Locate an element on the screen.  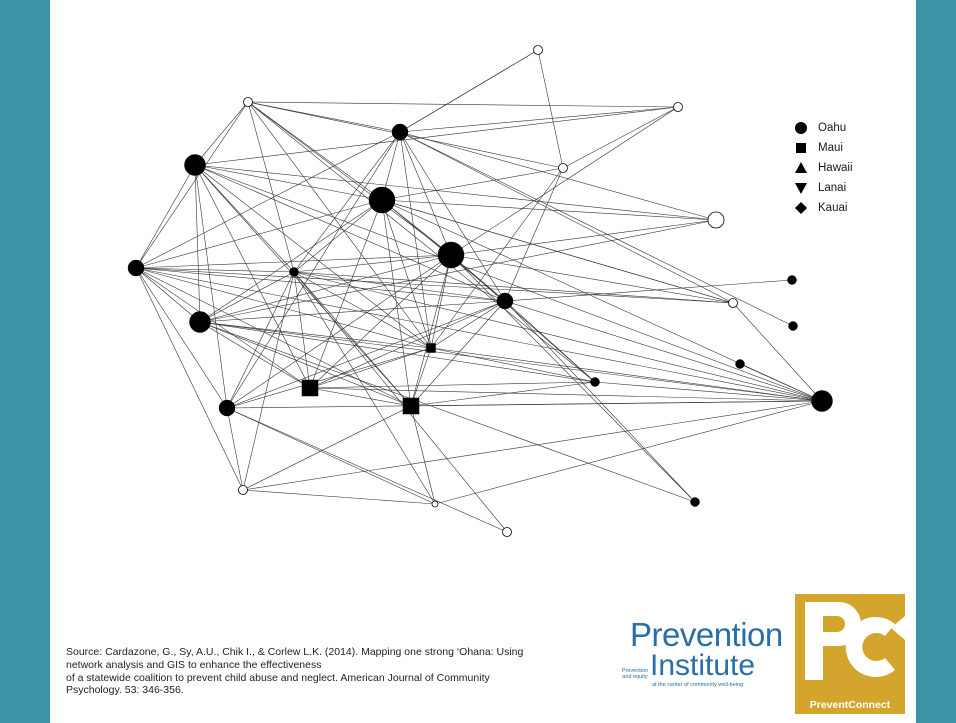
logo-side-text: Prevention and equity is located at coordinates (635, 674).